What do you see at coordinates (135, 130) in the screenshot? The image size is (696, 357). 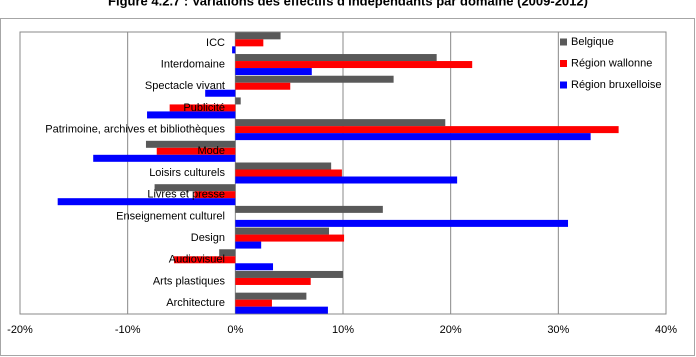 I see `y-tick-label: Patrimoine, archives et bibliothèques` at bounding box center [135, 130].